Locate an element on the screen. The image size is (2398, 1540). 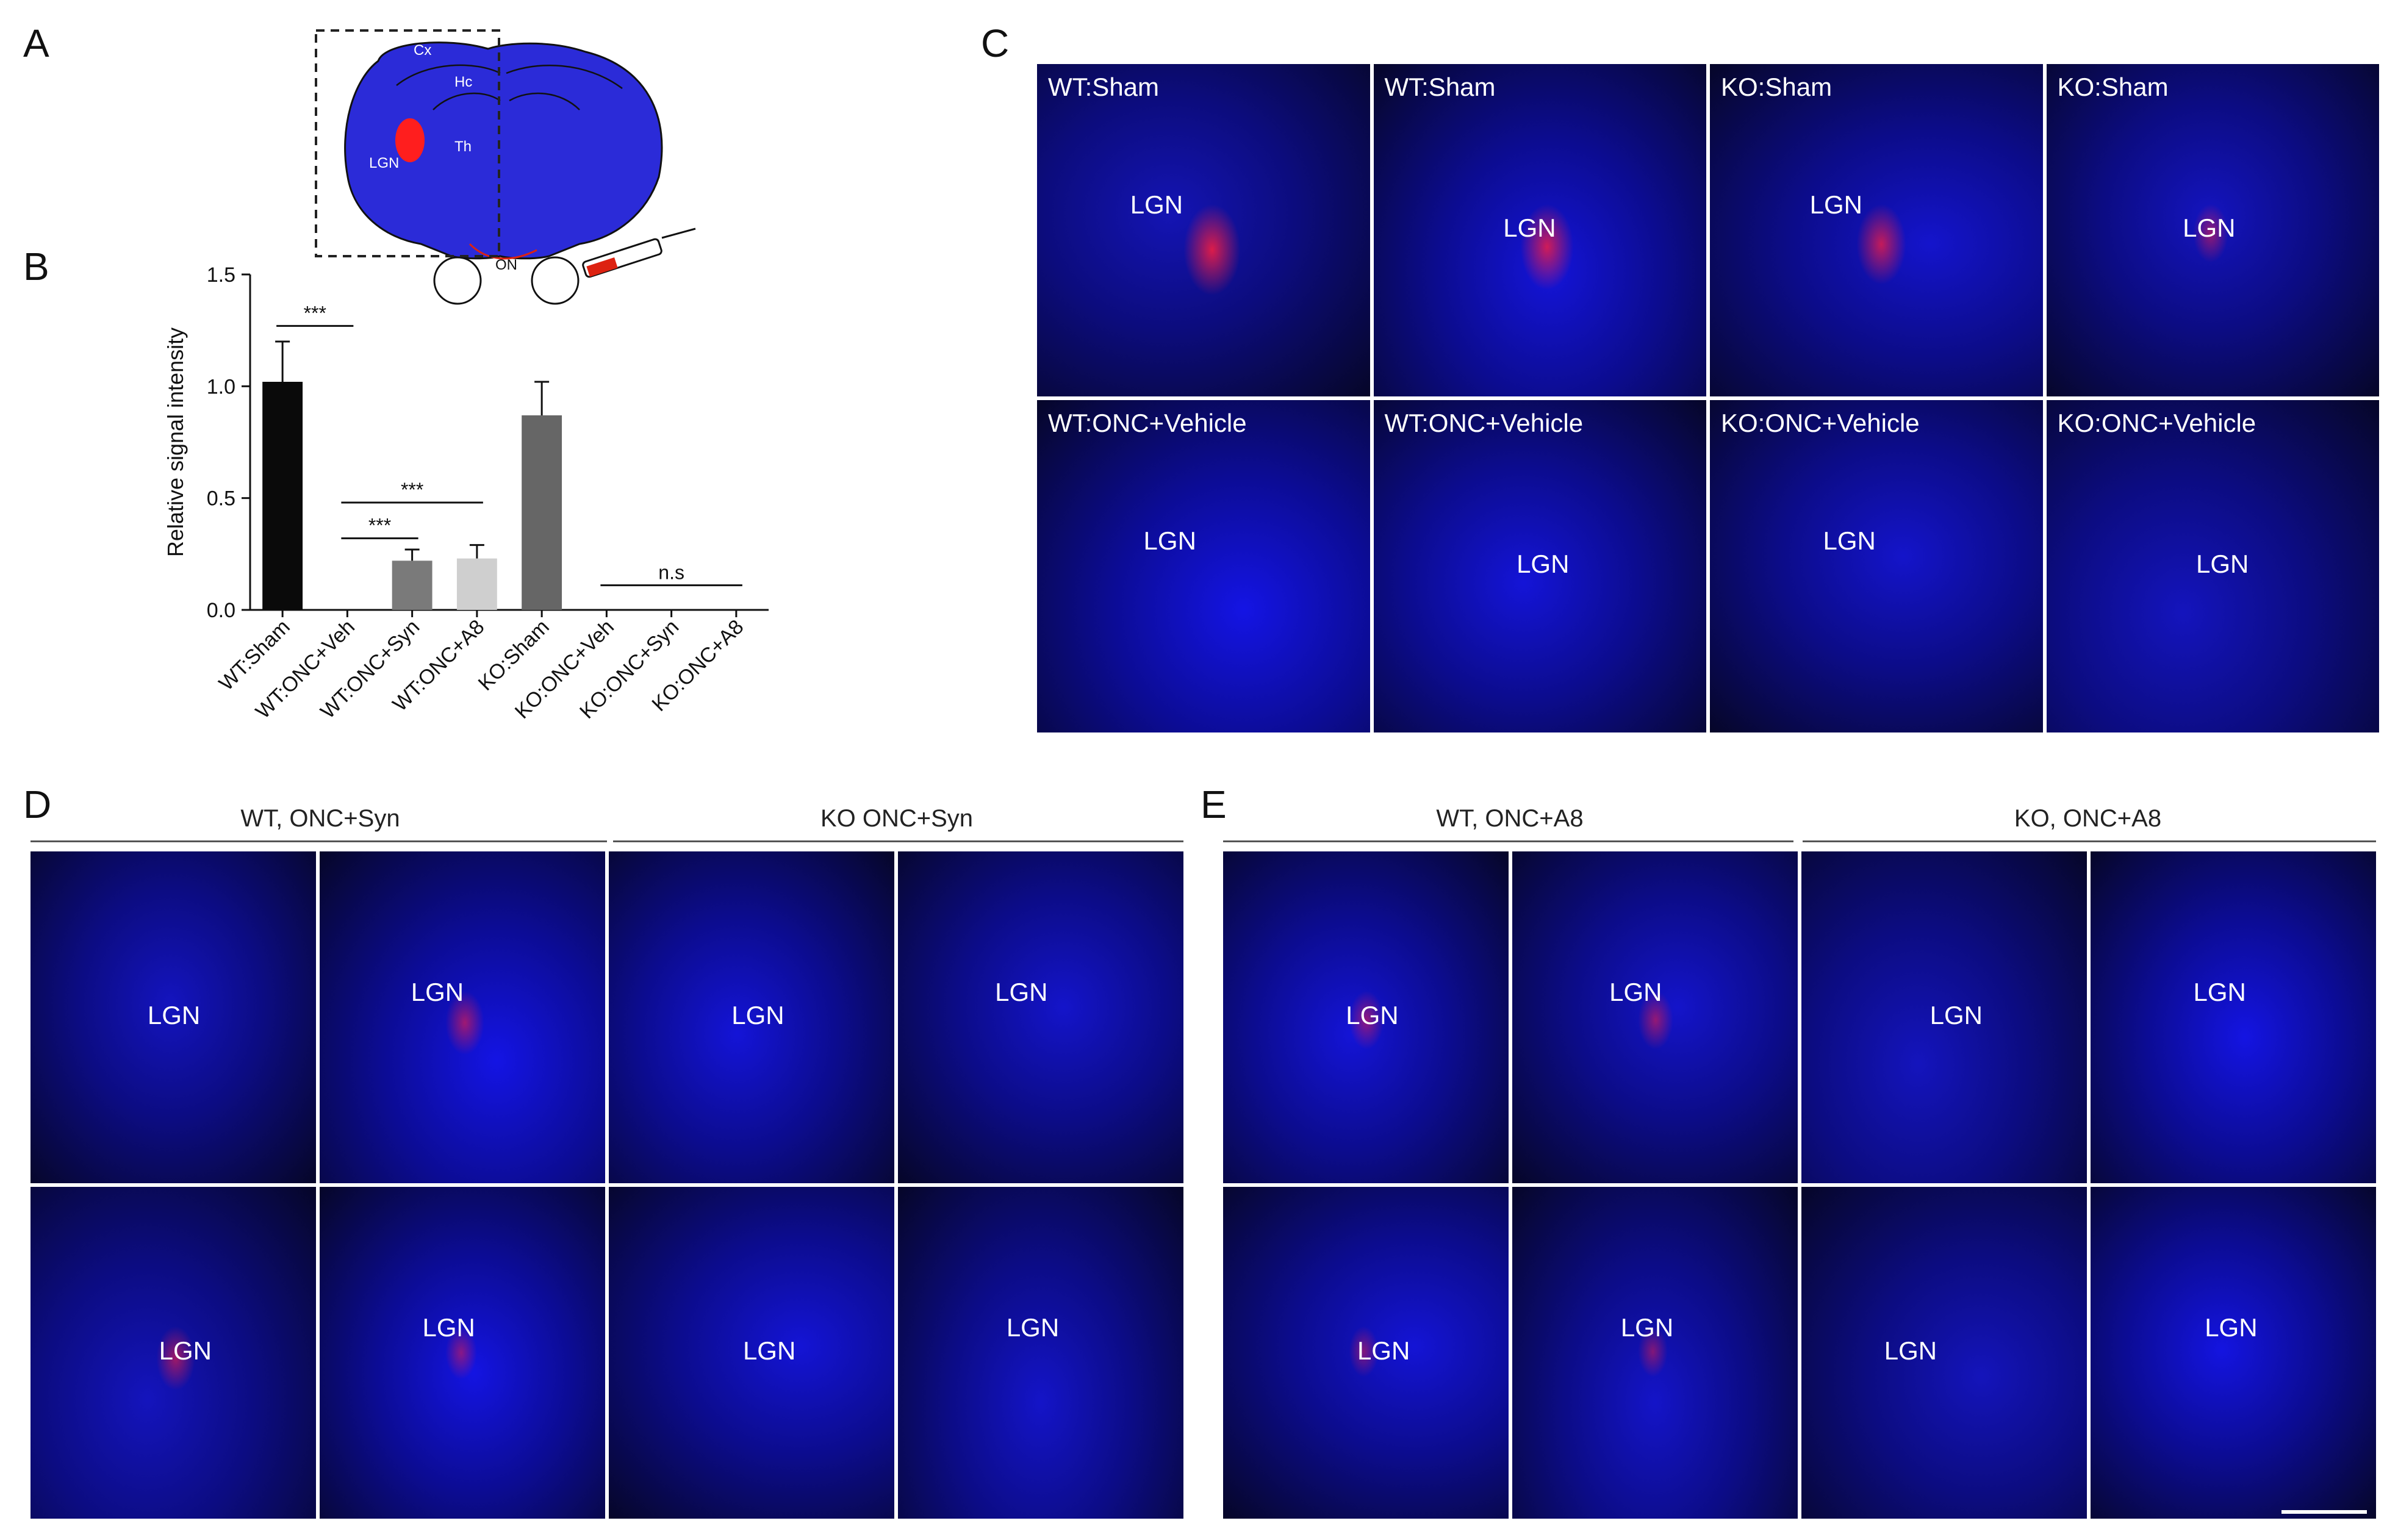
brain-schematic: Cx Hc Th LGN ON is located at coordinates (505, 167).